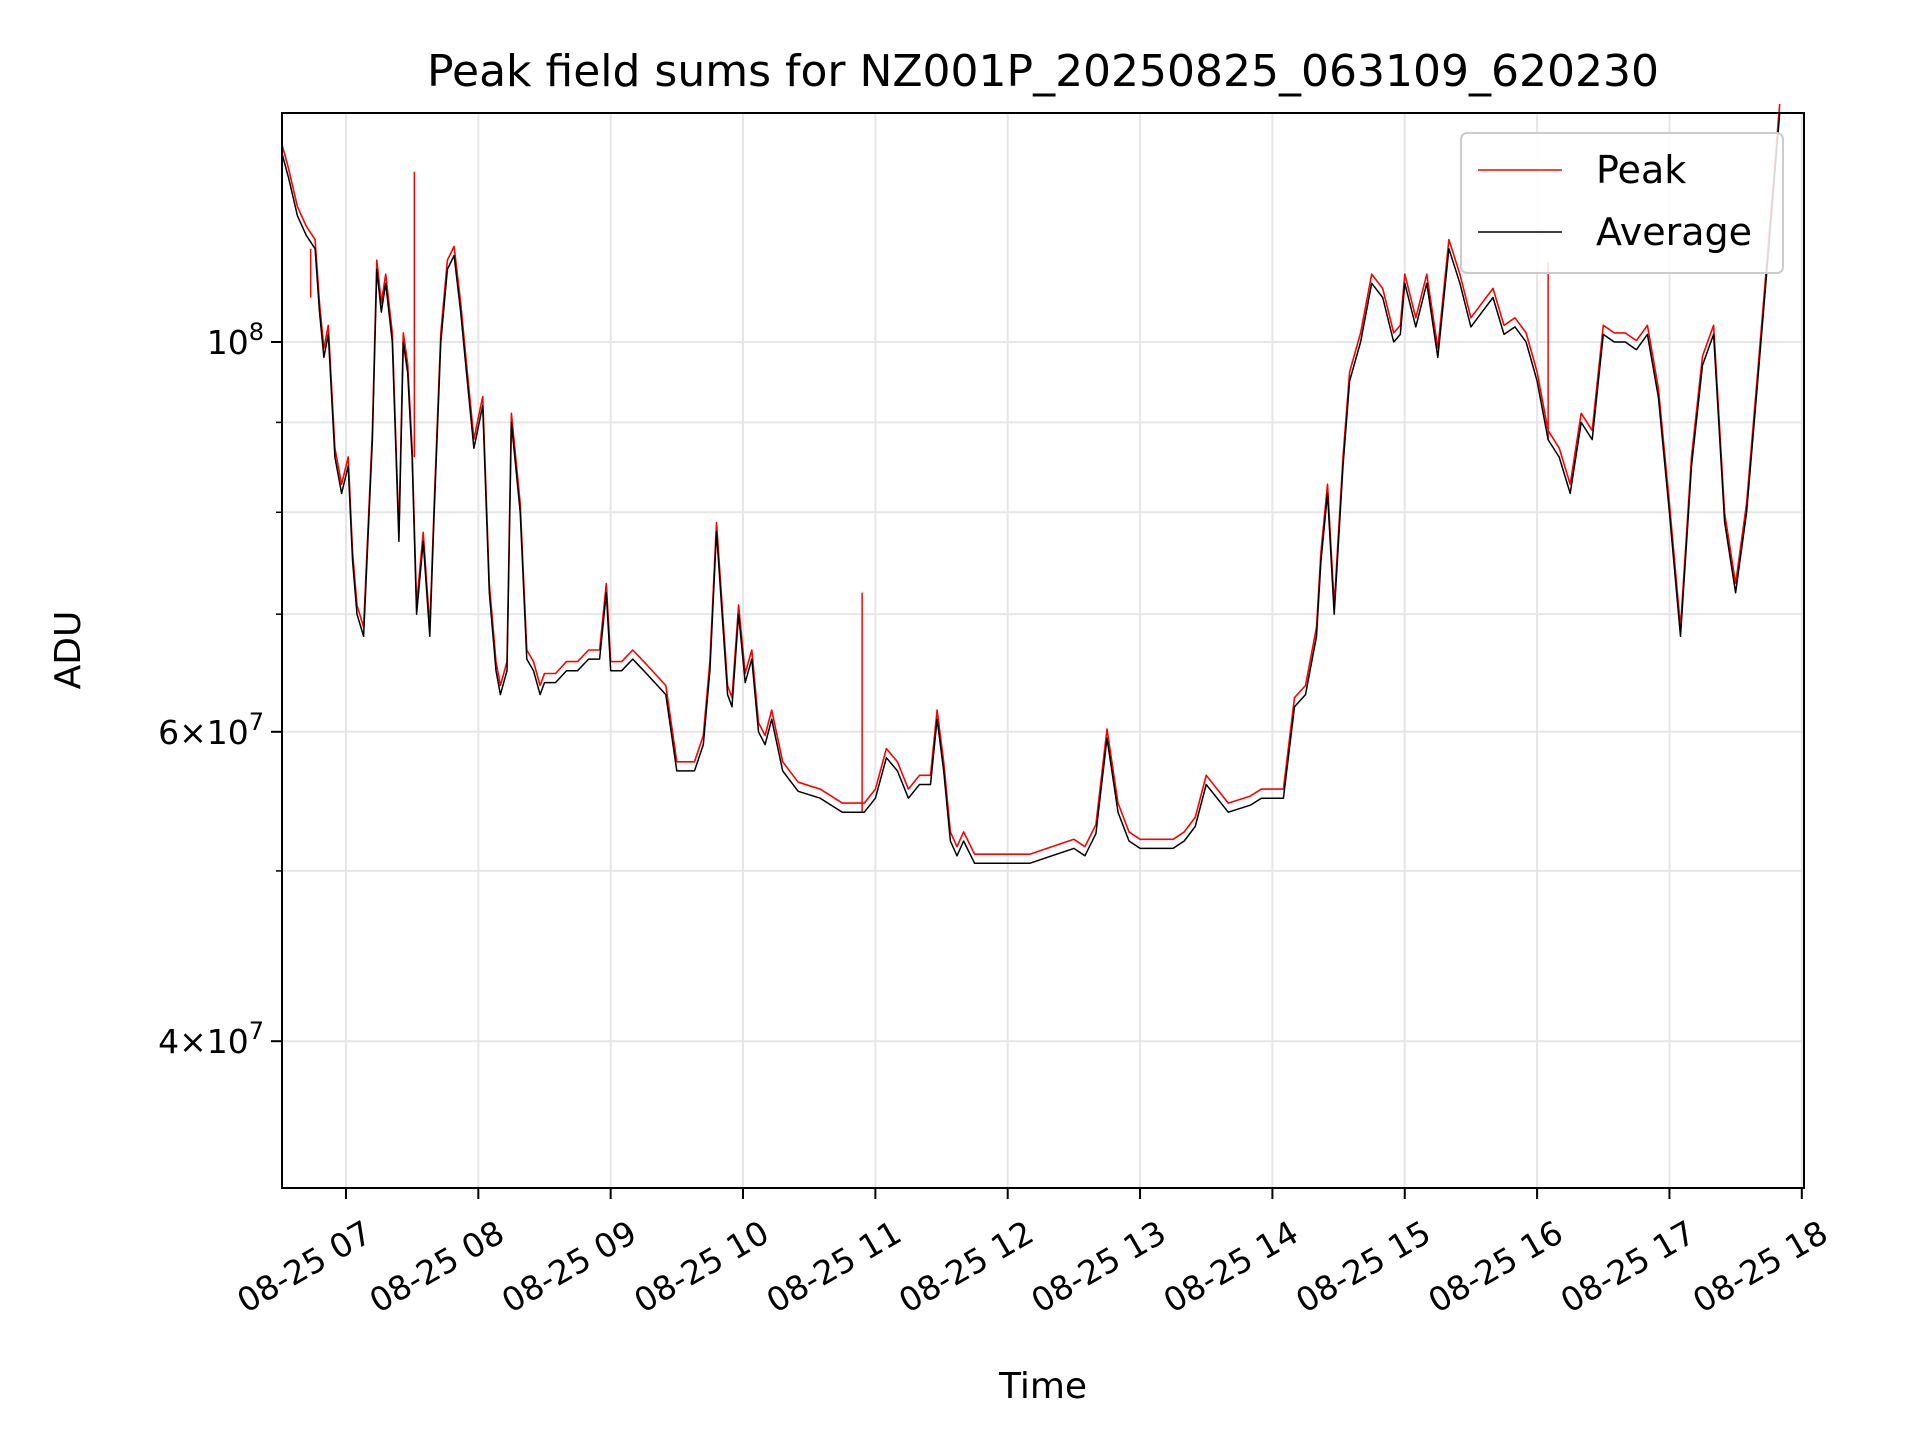 The width and height of the screenshot is (1920, 1440). What do you see at coordinates (1641, 170) in the screenshot?
I see `legend-peak-label: Peak` at bounding box center [1641, 170].